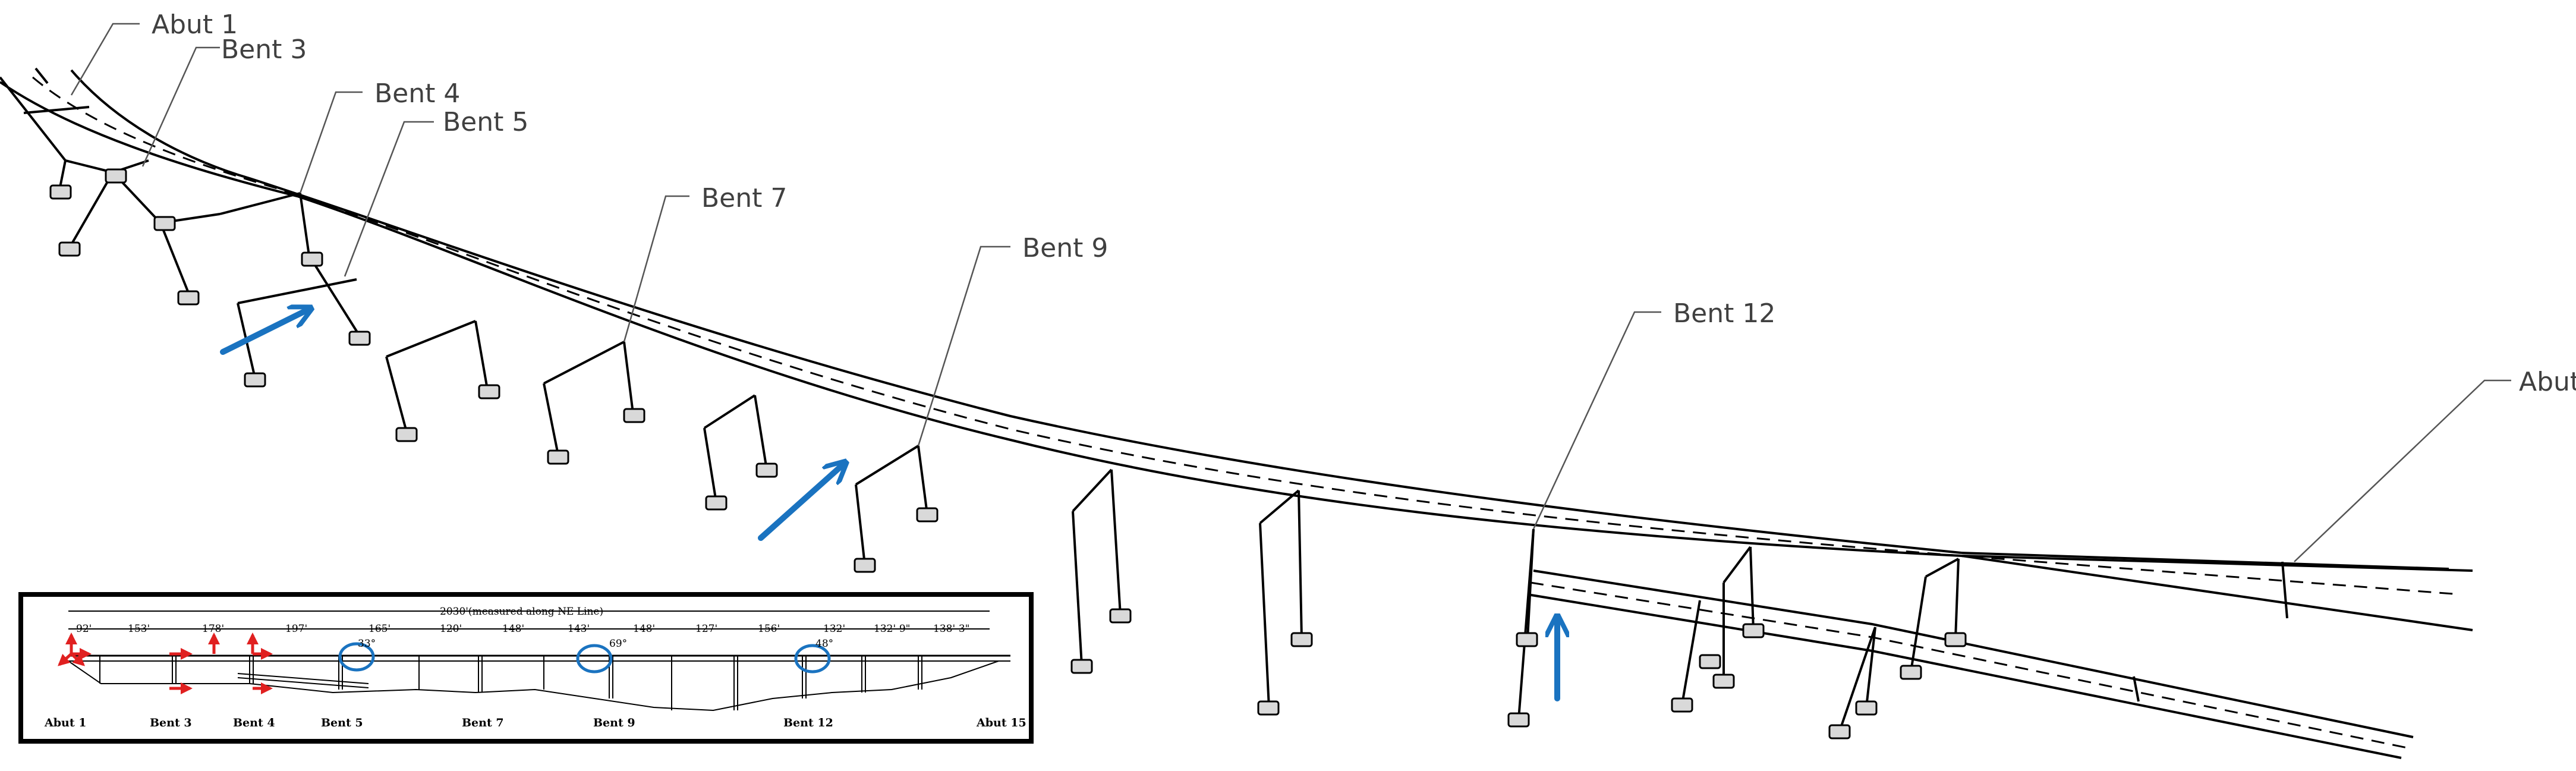 The height and width of the screenshot is (771, 2576). What do you see at coordinates (195, 25) in the screenshot?
I see `label-abut1: Abut 1` at bounding box center [195, 25].